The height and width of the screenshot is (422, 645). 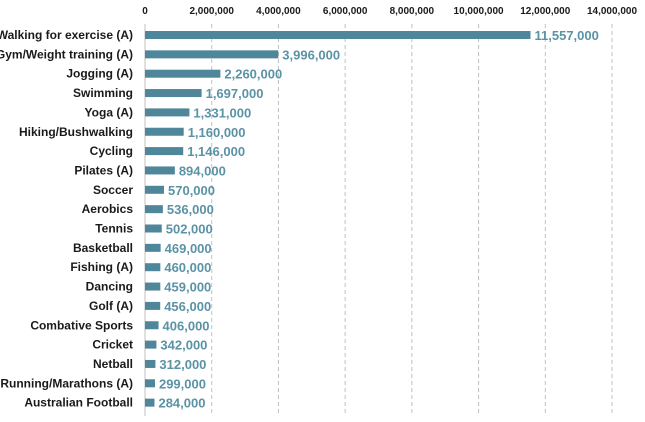 I want to click on data-label: 570,000, so click(x=191, y=190).